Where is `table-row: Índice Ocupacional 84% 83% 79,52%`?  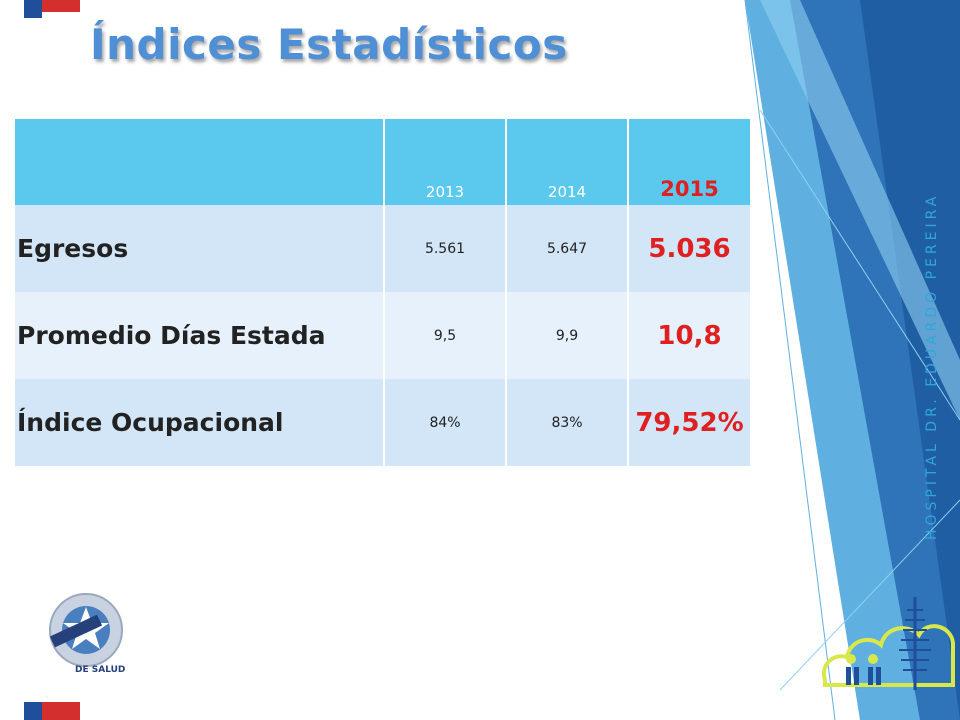 table-row: Índice Ocupacional 84% 83% 79,52% is located at coordinates (382, 422).